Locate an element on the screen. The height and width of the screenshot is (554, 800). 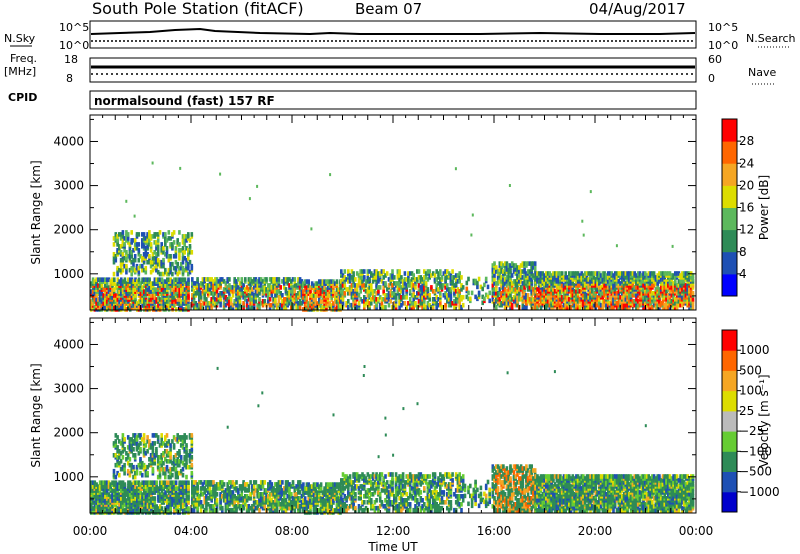
power-colorbar: 4 8 12 16 20 24 28 Power [dB] is located at coordinates (746, 207).